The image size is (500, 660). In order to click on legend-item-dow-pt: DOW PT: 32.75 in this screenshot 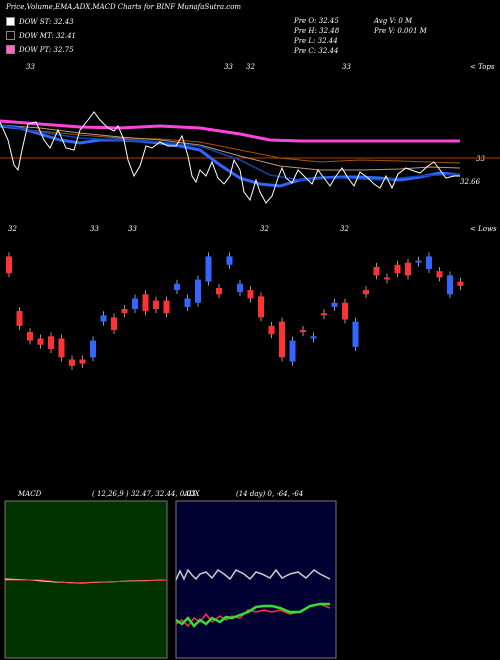, I will do `click(40, 49)`.